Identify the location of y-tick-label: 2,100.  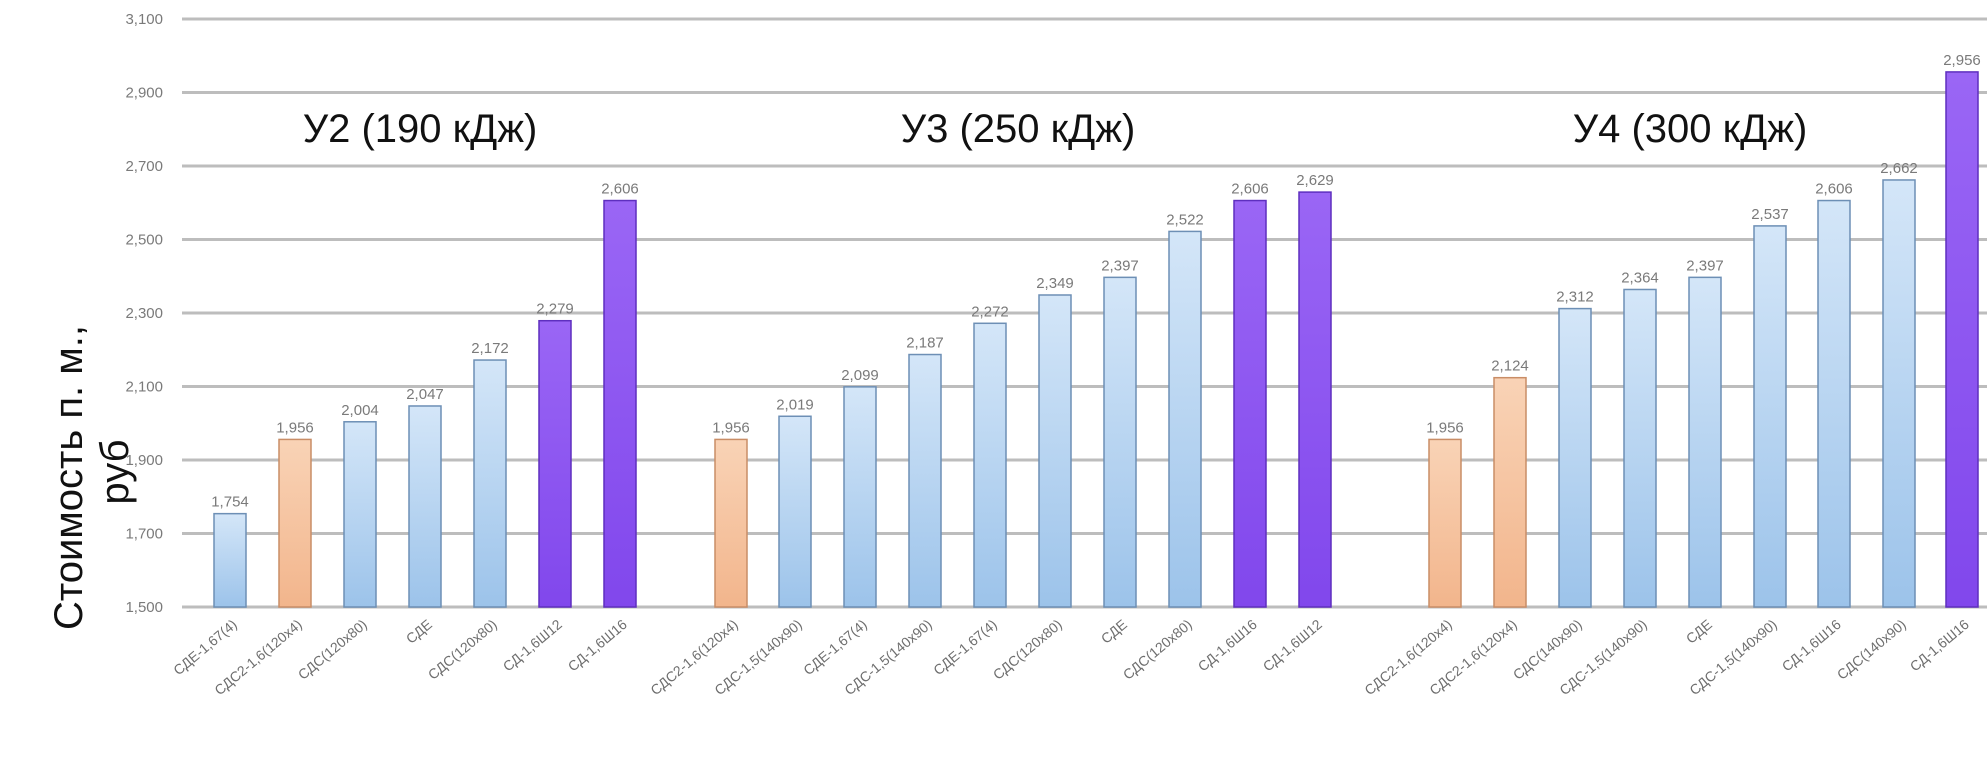
(144, 387).